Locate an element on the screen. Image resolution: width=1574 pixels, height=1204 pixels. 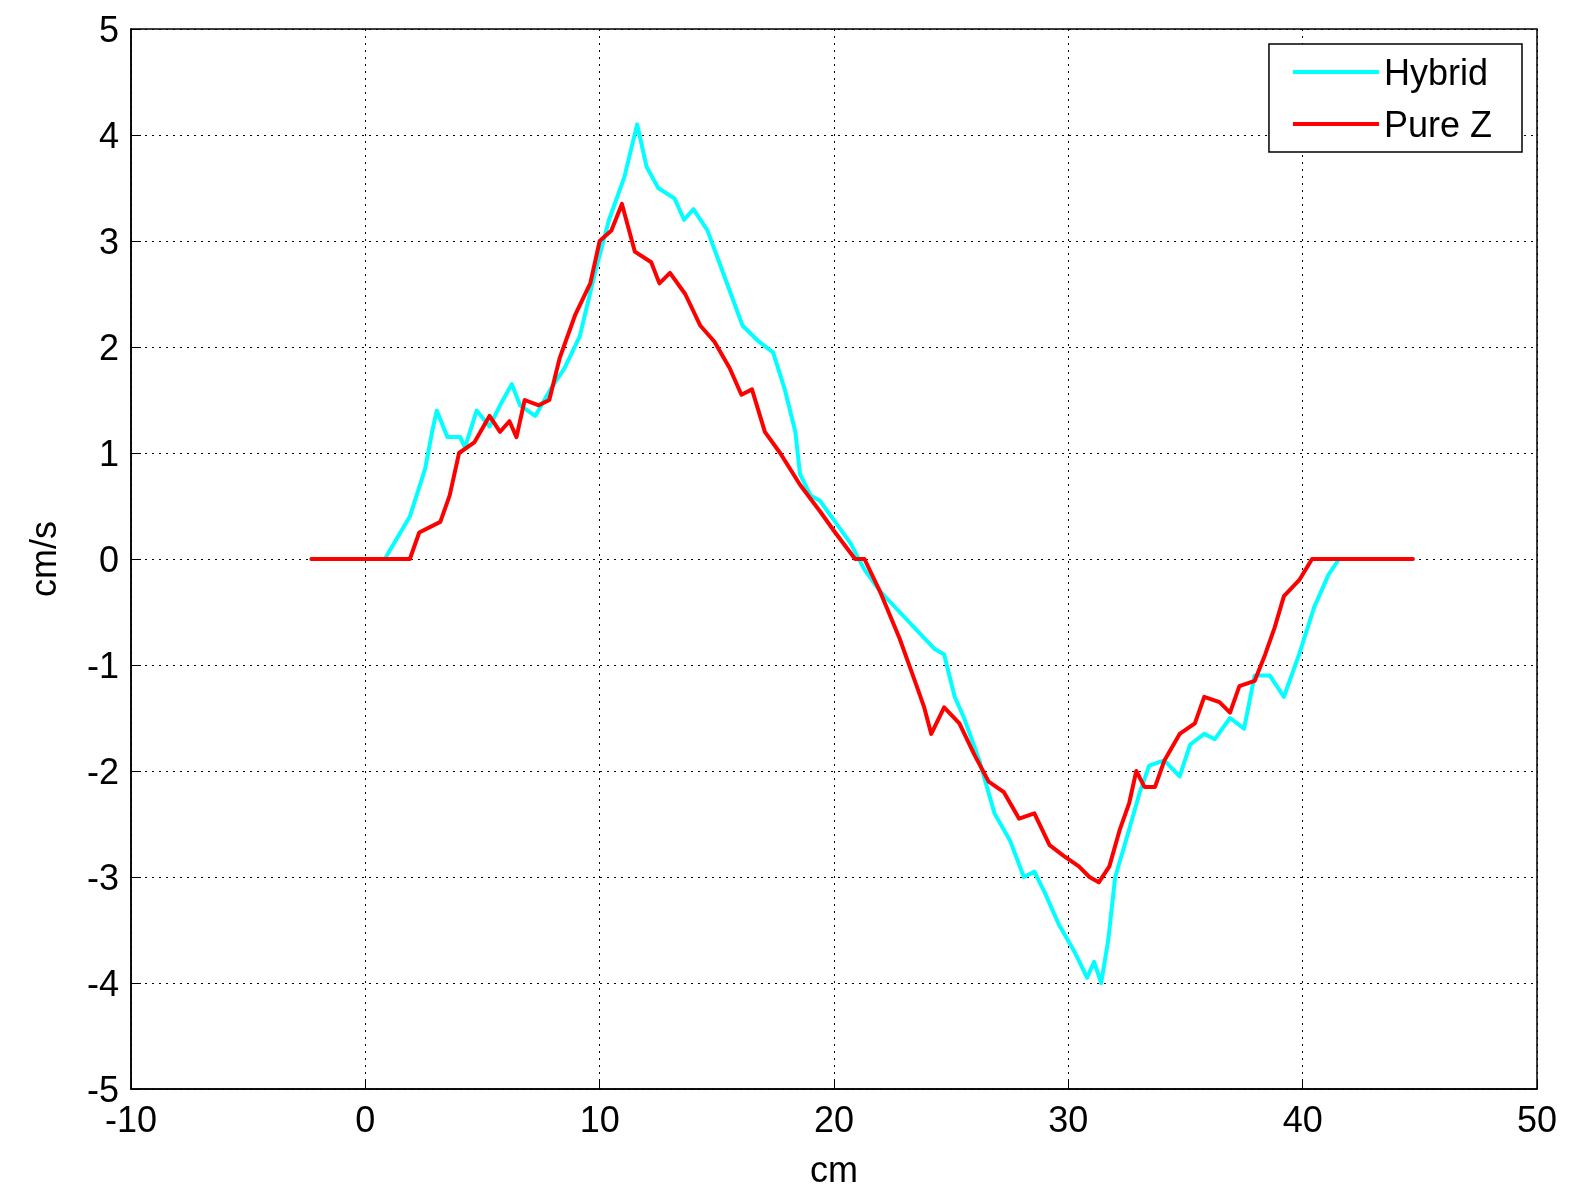
legend-label: Pure Z is located at coordinates (1438, 124).